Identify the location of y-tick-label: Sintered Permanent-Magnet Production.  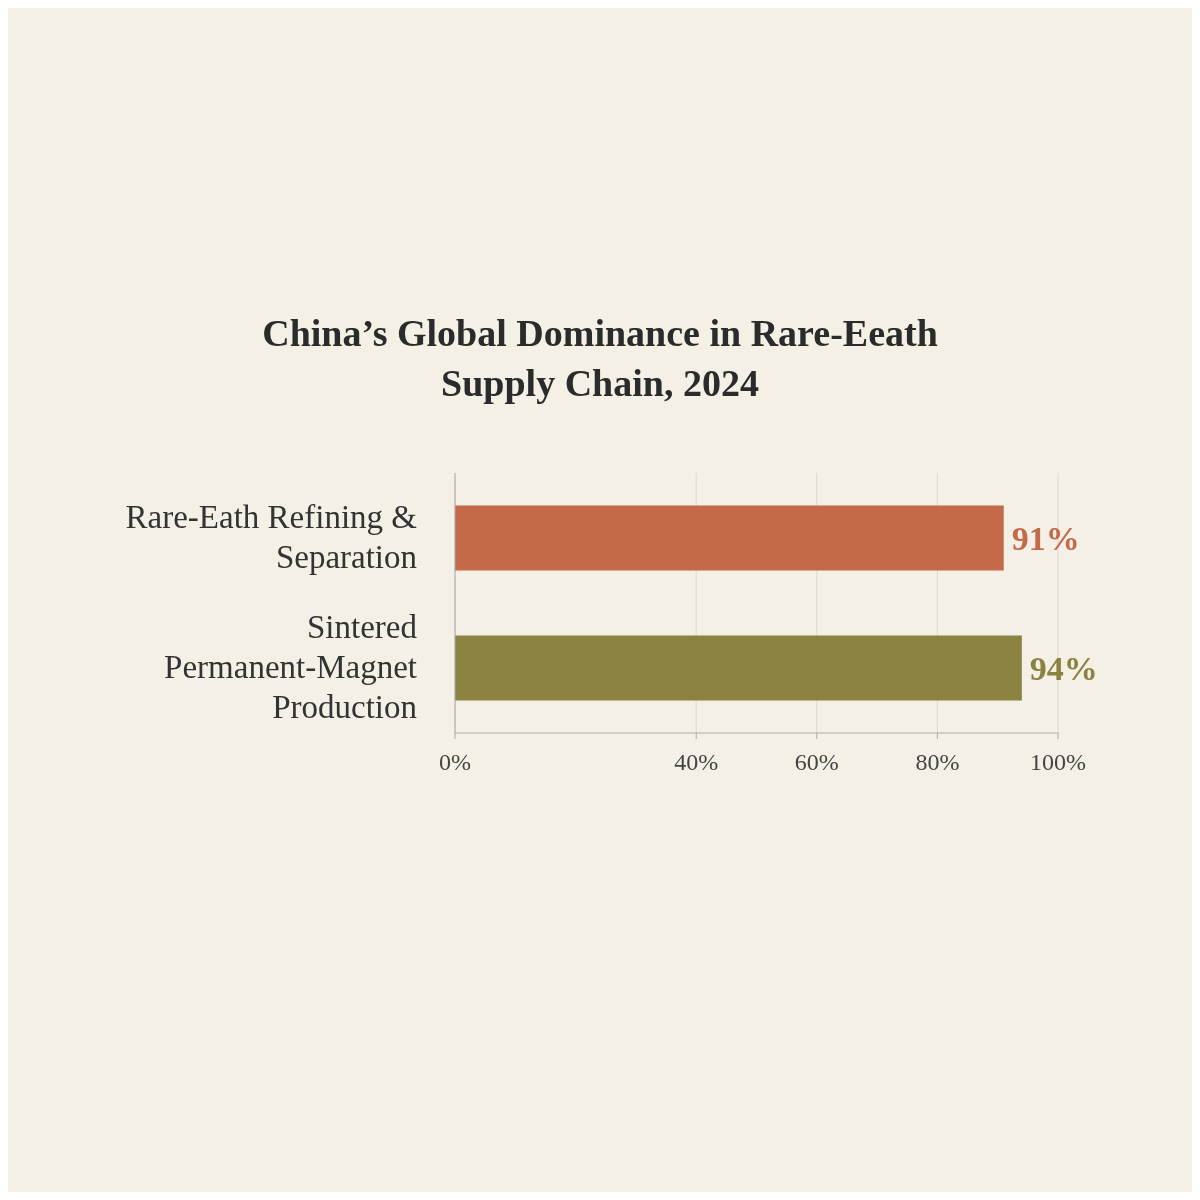
(291, 667).